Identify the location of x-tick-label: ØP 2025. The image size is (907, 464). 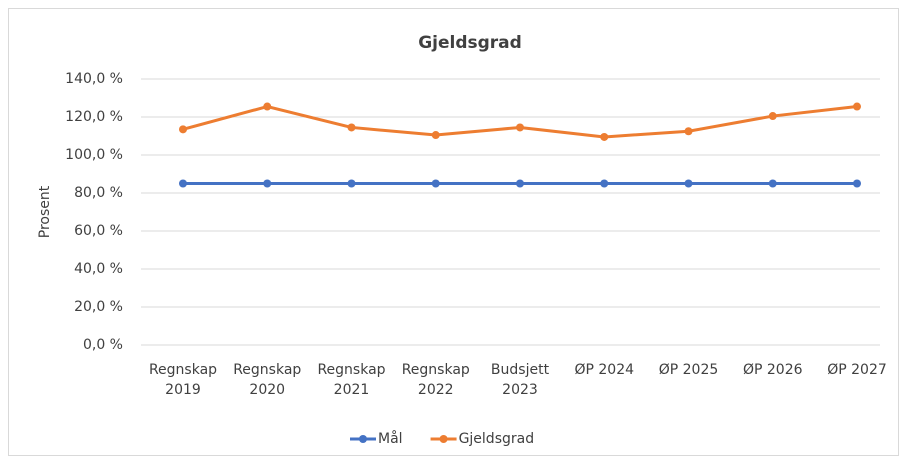
(688, 370).